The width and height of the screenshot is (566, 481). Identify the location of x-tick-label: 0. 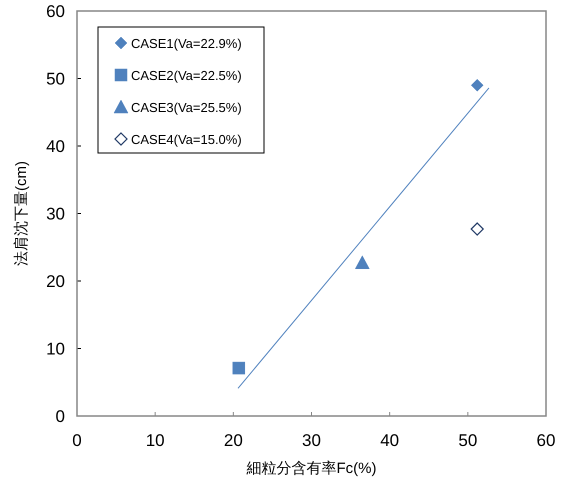
(77, 440).